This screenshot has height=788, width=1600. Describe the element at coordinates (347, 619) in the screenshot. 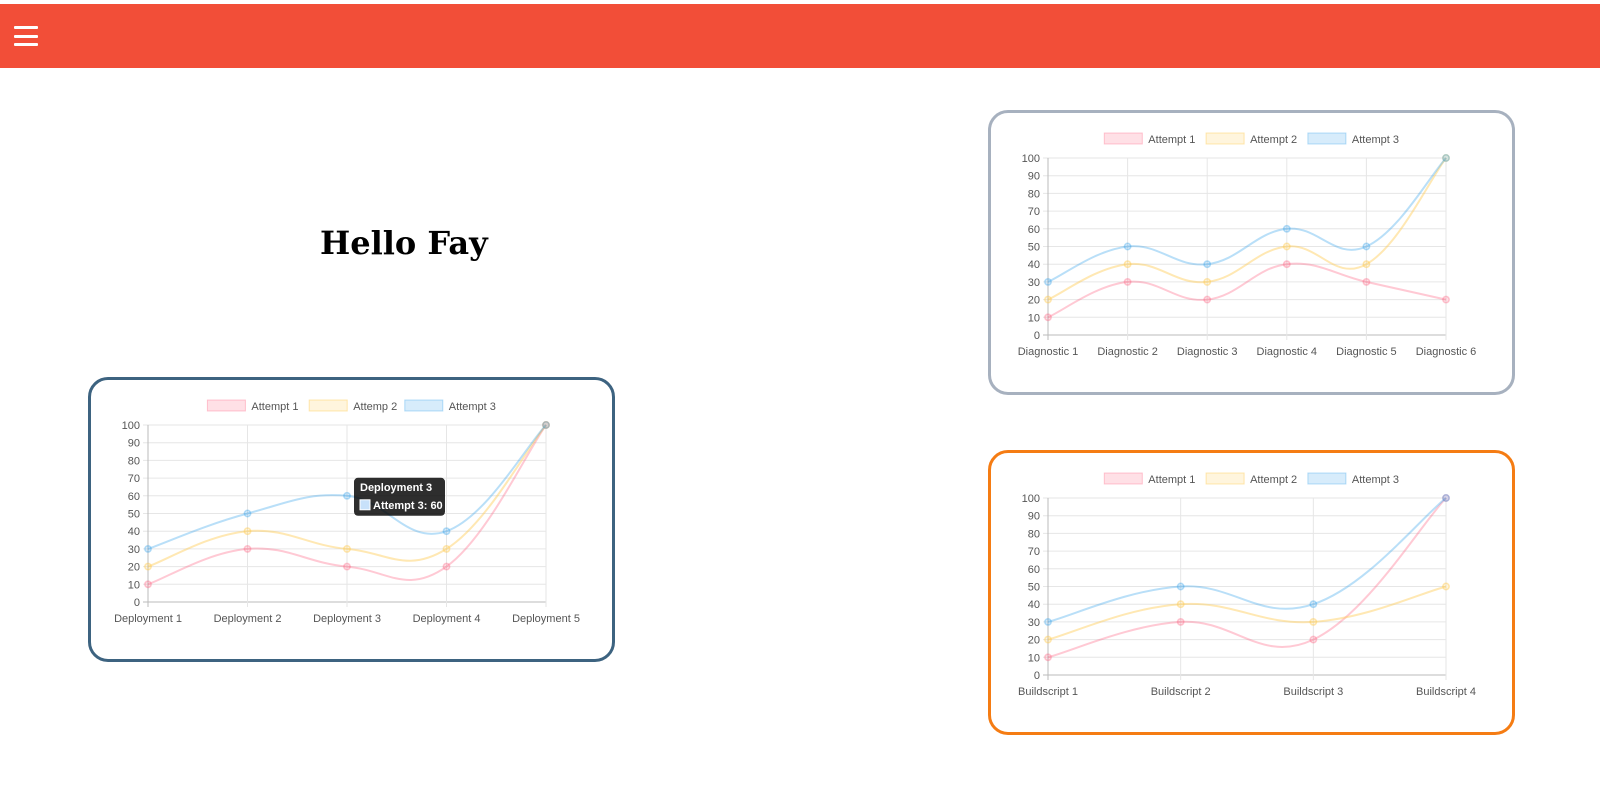

I see `x-tick-label: Deployment 3` at that location.